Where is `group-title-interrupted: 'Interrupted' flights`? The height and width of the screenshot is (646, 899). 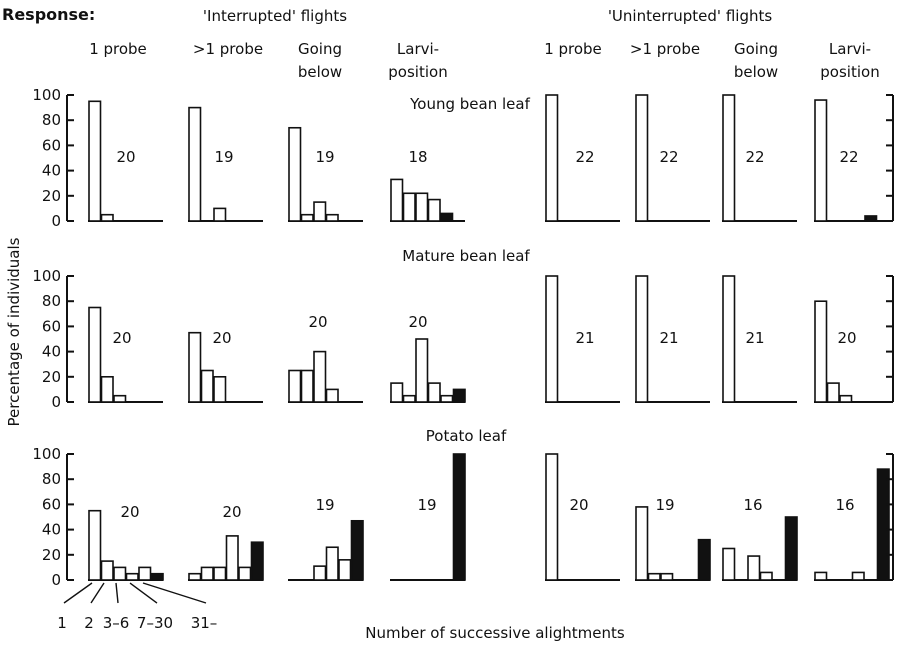 group-title-interrupted: 'Interrupted' flights is located at coordinates (275, 16).